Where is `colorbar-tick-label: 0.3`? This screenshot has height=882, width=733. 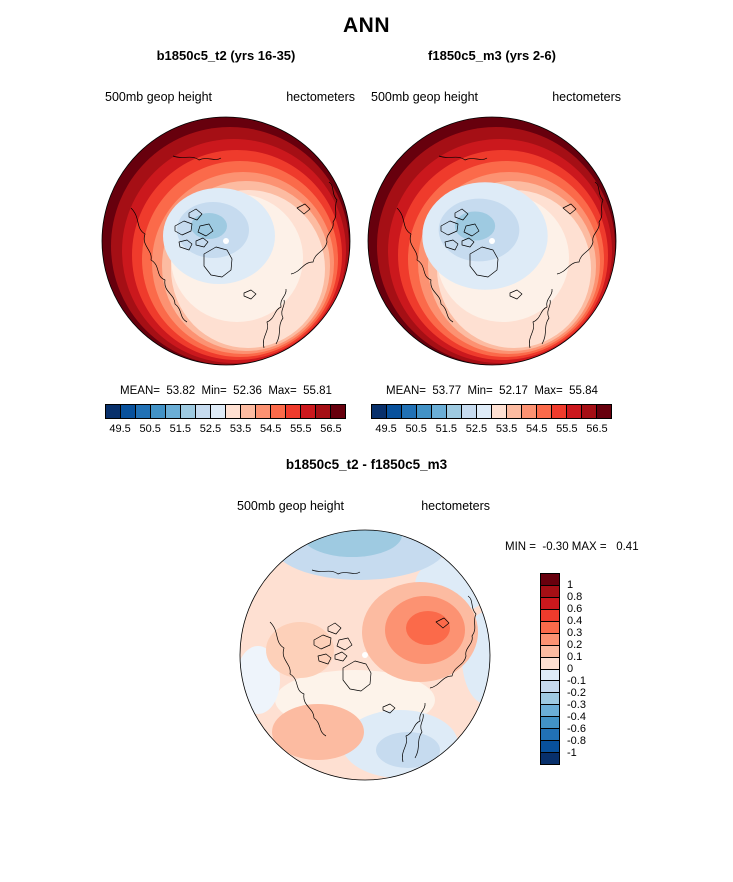 colorbar-tick-label: 0.3 is located at coordinates (575, 633).